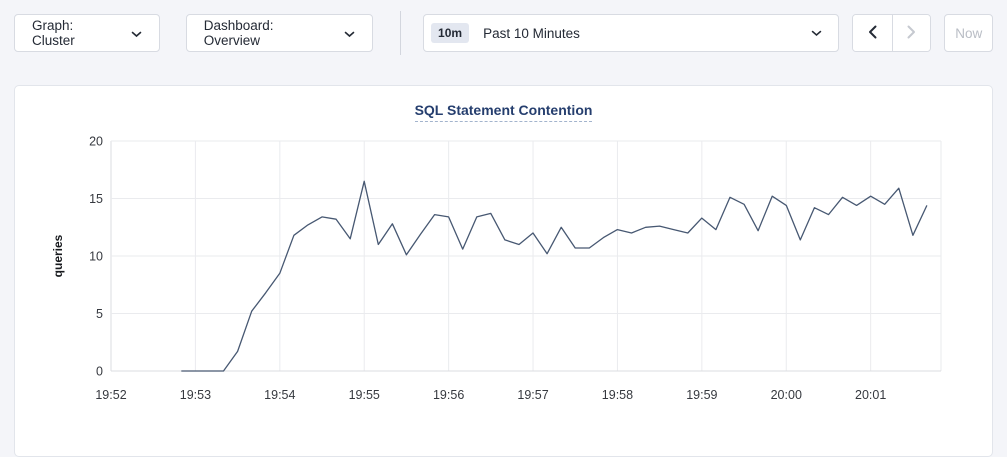  I want to click on dashboard-dropdown-label: Dashboard: Overview, so click(238, 33).